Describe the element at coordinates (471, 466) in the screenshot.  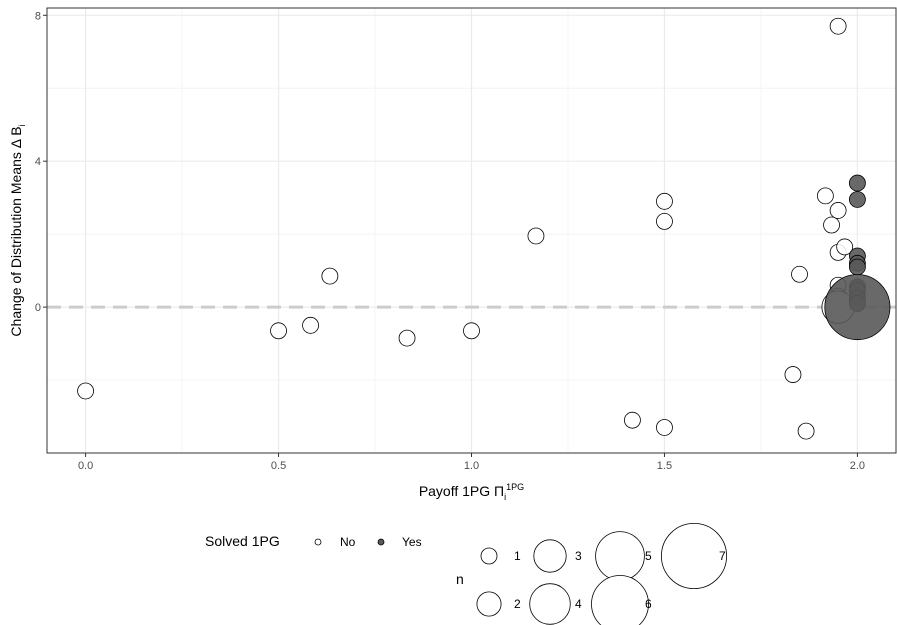
I see `x-tick-label: 1.0` at that location.